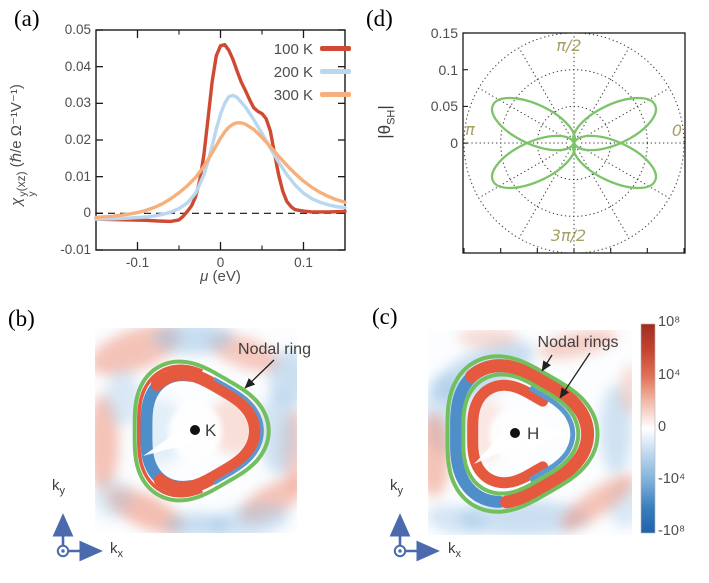 The height and width of the screenshot is (583, 709). I want to click on colorbar, so click(648, 428).